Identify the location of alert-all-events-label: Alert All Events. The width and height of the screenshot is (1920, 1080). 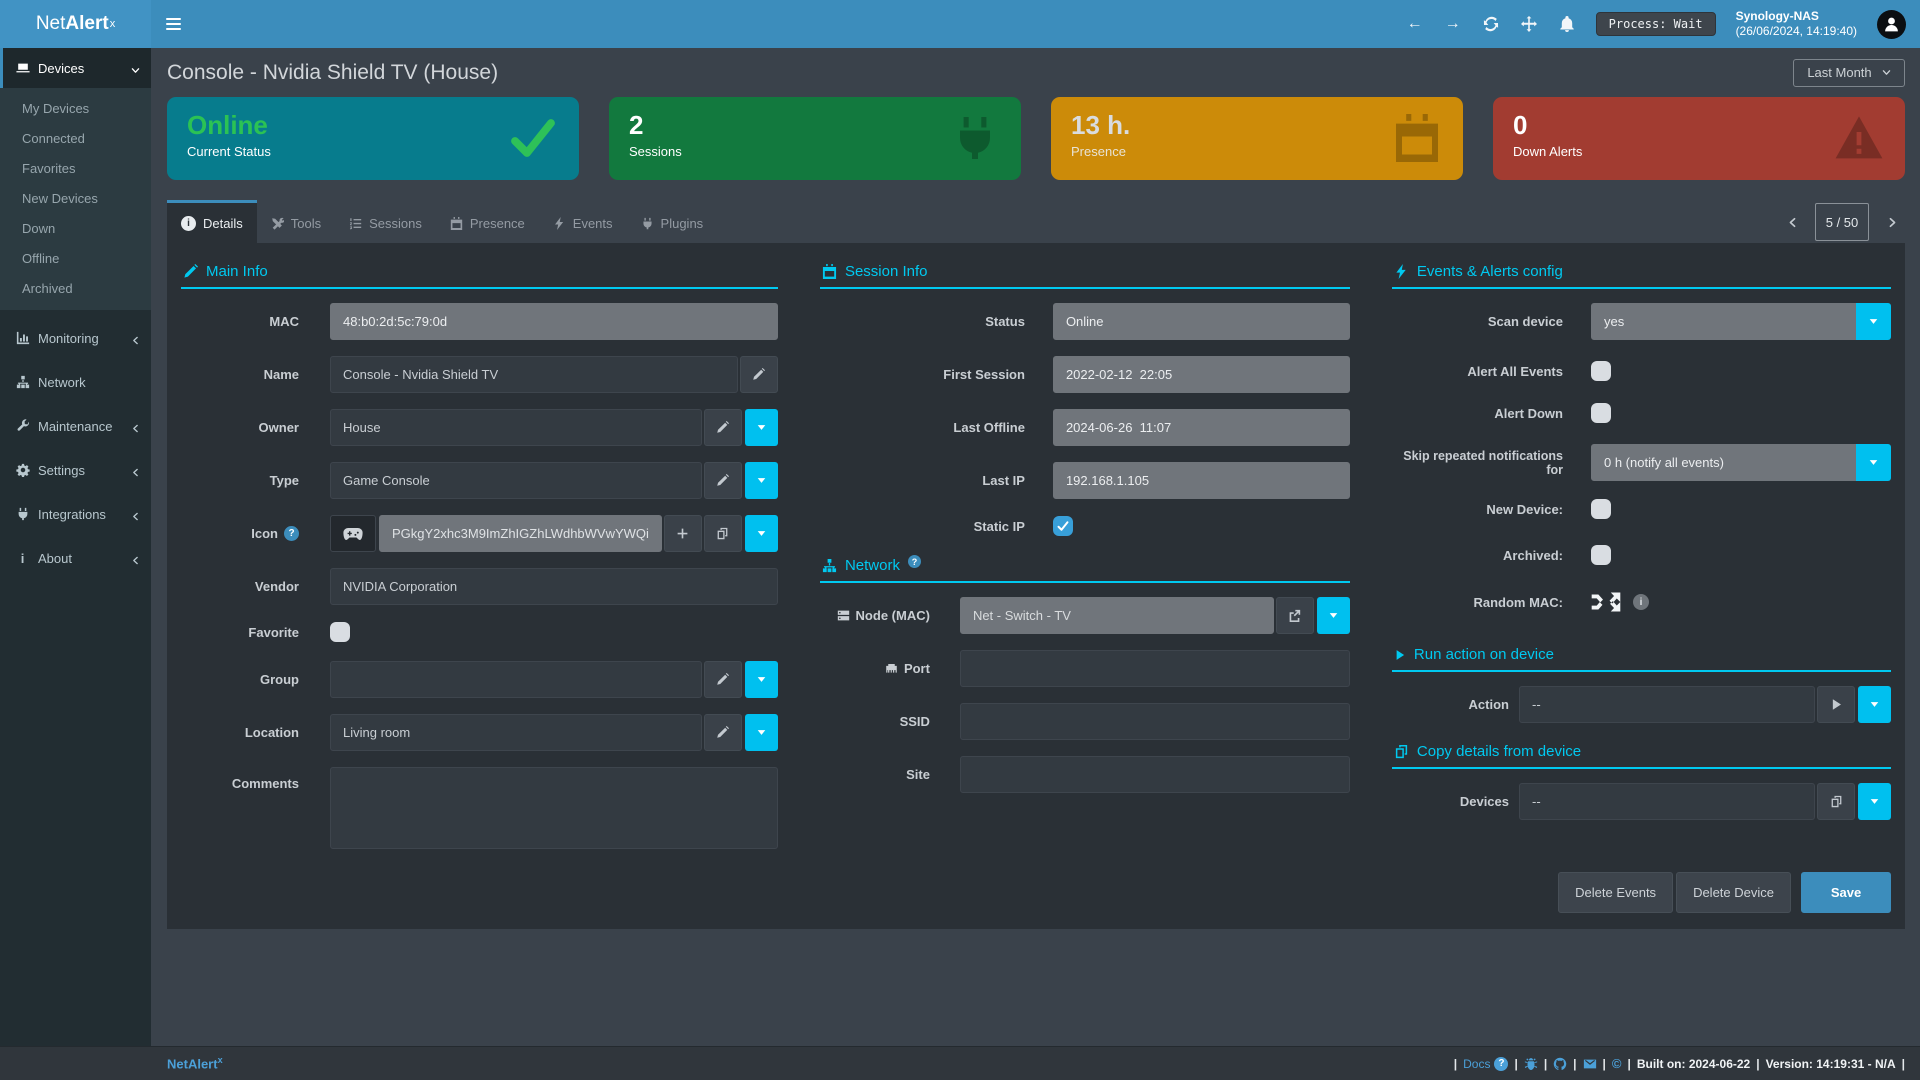
(1515, 371).